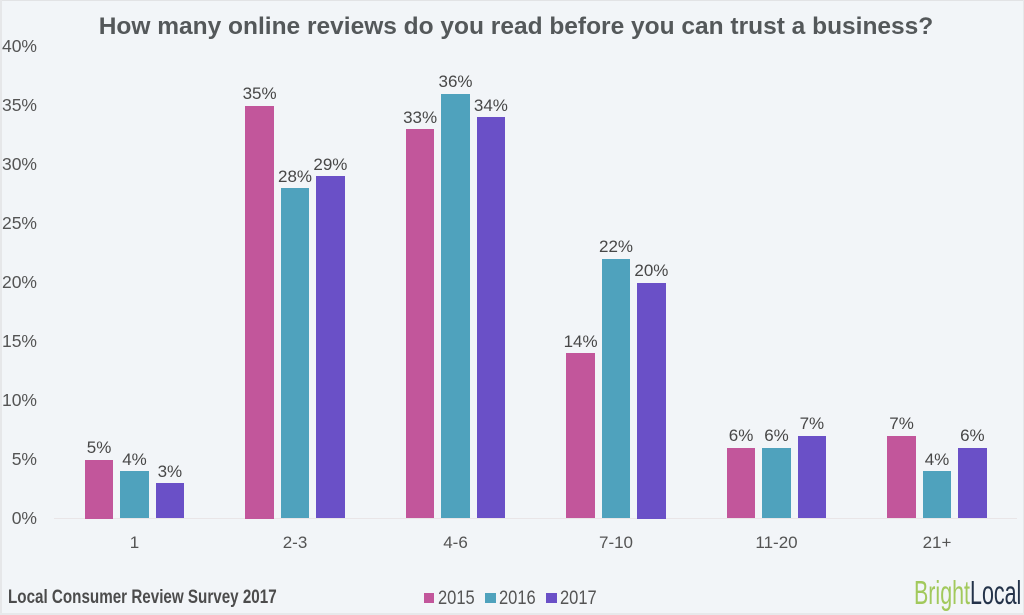 The width and height of the screenshot is (1024, 615). What do you see at coordinates (967, 592) in the screenshot?
I see `svg-text: BrightLocal` at bounding box center [967, 592].